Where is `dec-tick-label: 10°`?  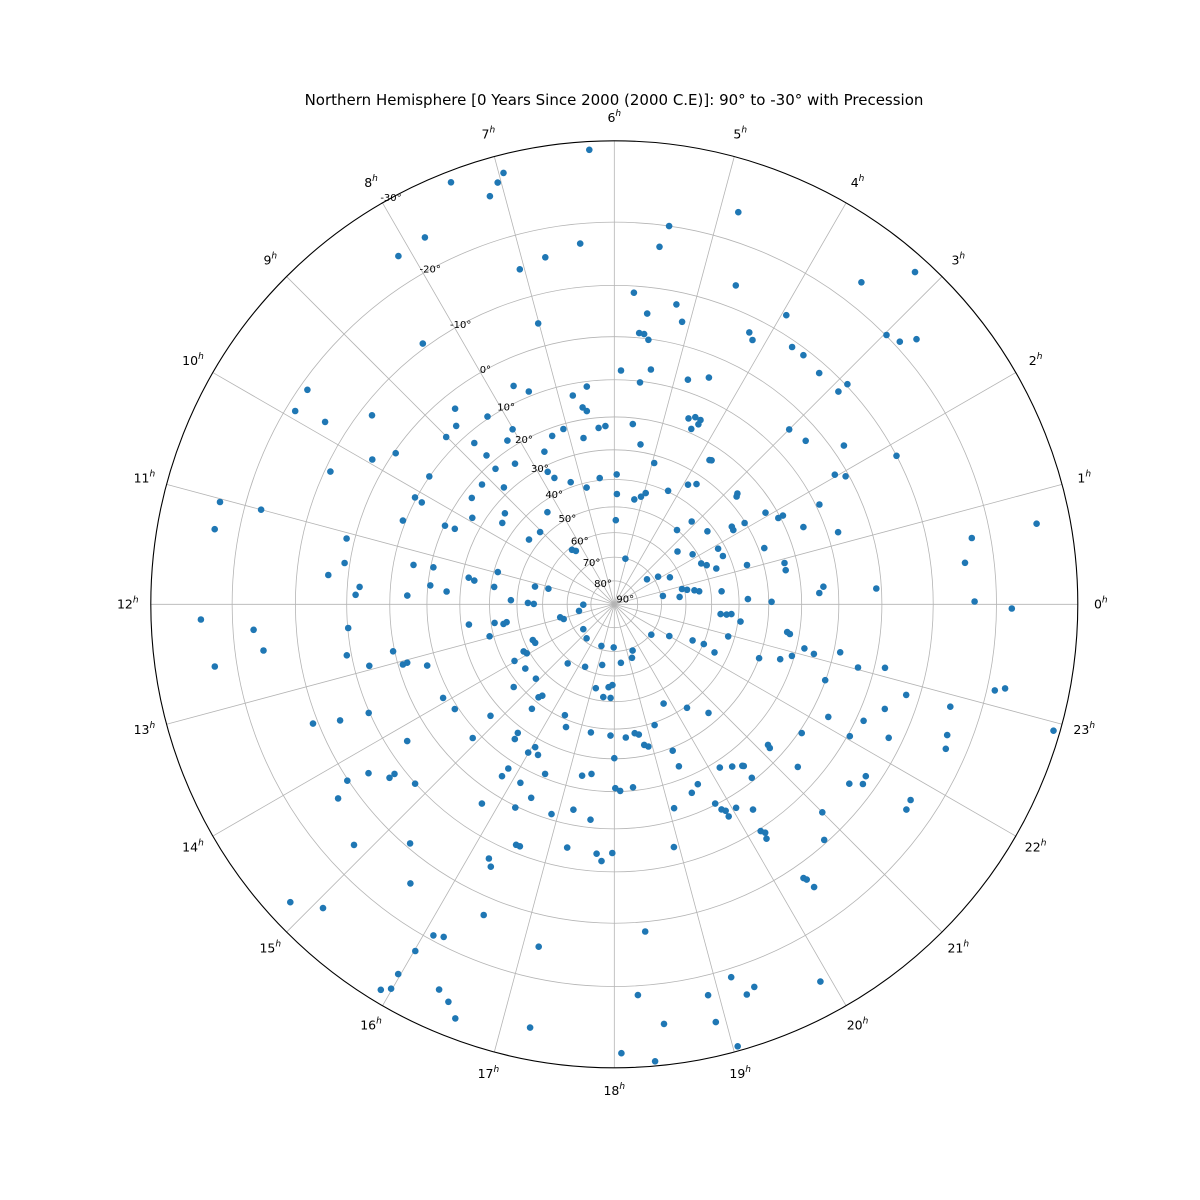 dec-tick-label: 10° is located at coordinates (506, 408).